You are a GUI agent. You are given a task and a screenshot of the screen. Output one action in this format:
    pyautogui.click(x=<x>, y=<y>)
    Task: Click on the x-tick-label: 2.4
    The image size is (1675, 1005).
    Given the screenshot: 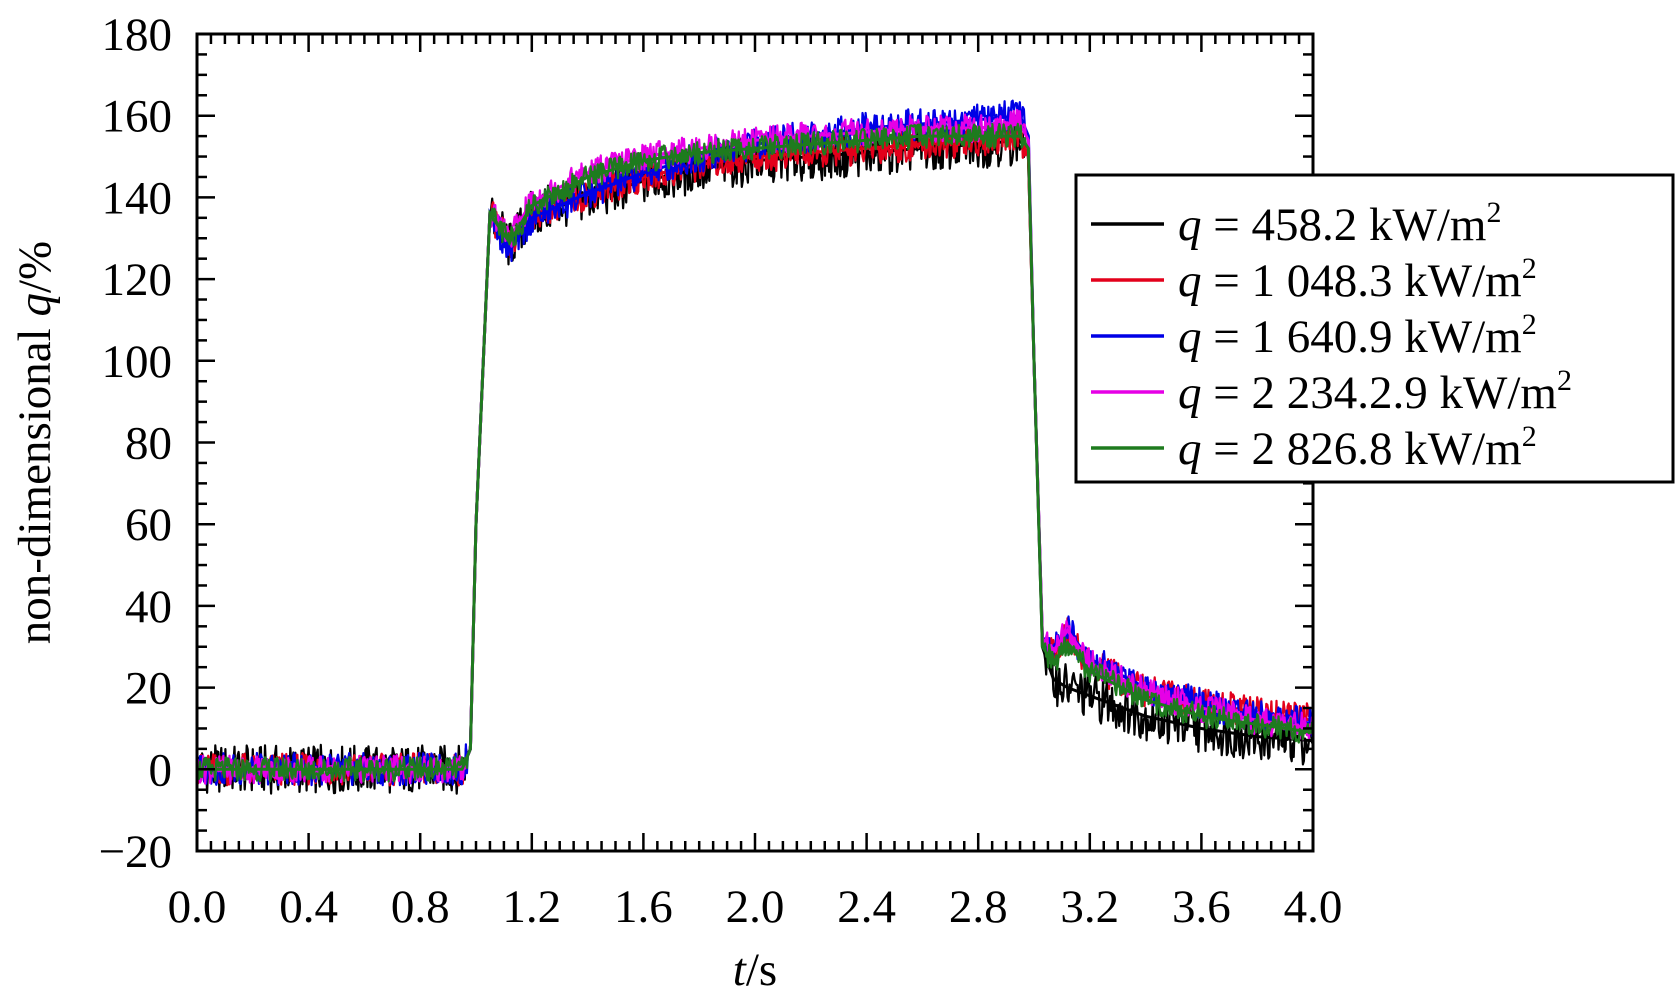 What is the action you would take?
    pyautogui.click(x=866, y=907)
    